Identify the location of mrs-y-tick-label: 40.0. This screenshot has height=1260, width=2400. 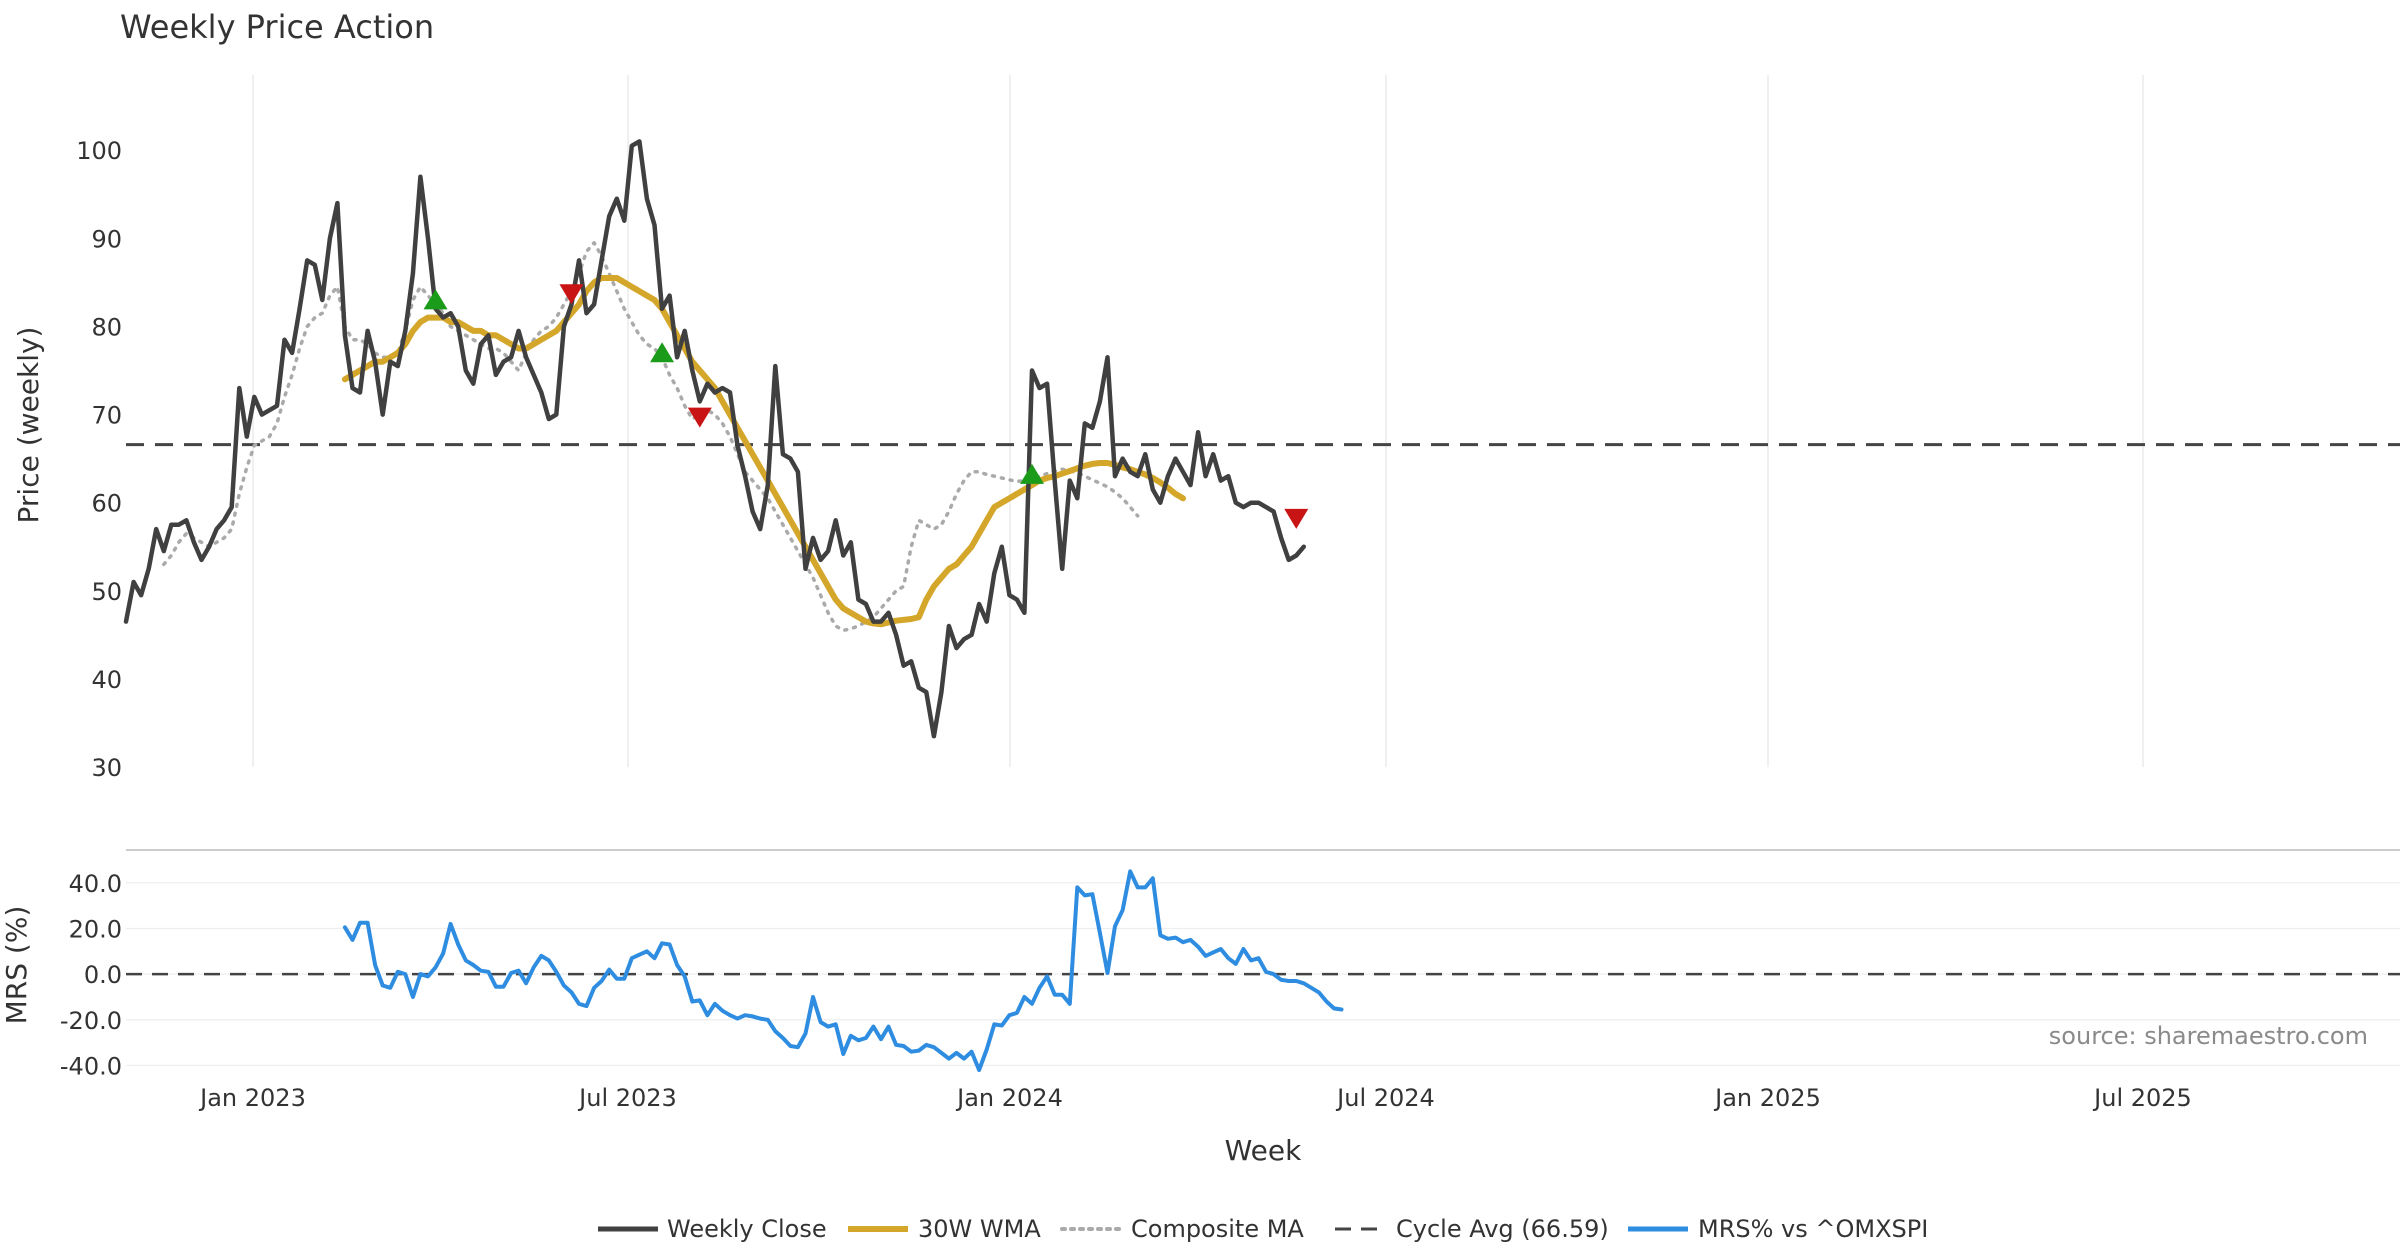
(95, 884).